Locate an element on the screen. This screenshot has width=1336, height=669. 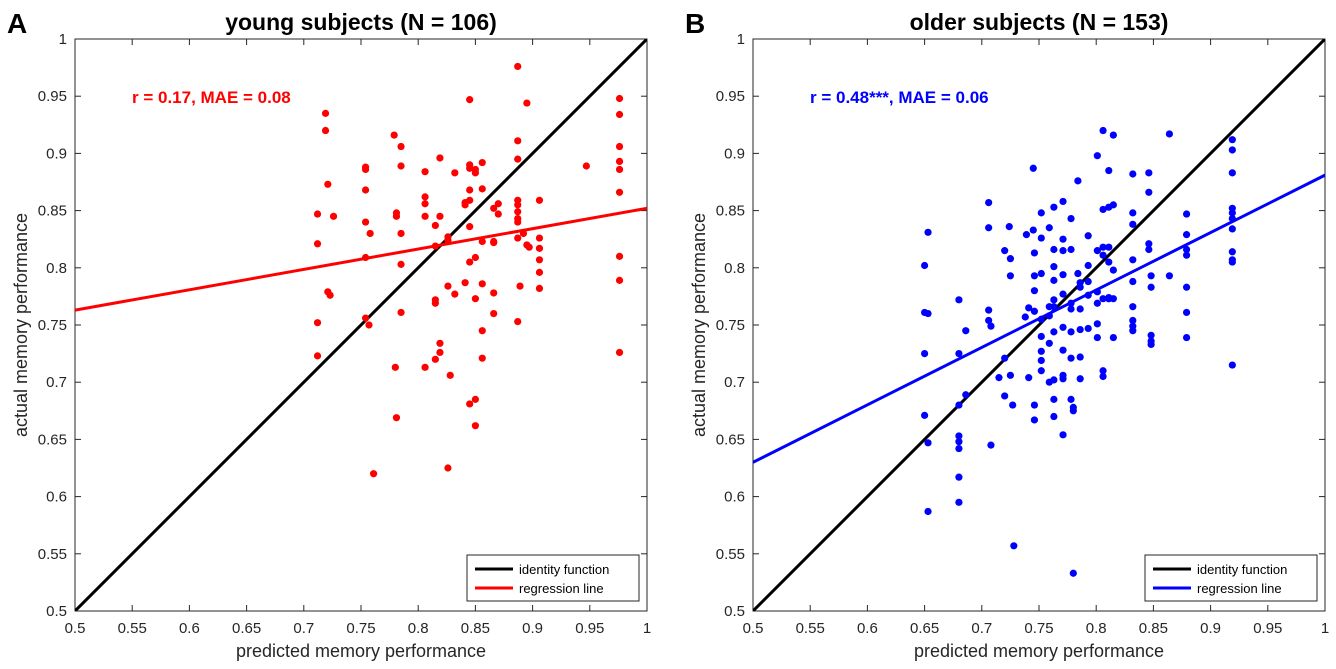
x-tick-label: 0.65 is located at coordinates (246, 628).